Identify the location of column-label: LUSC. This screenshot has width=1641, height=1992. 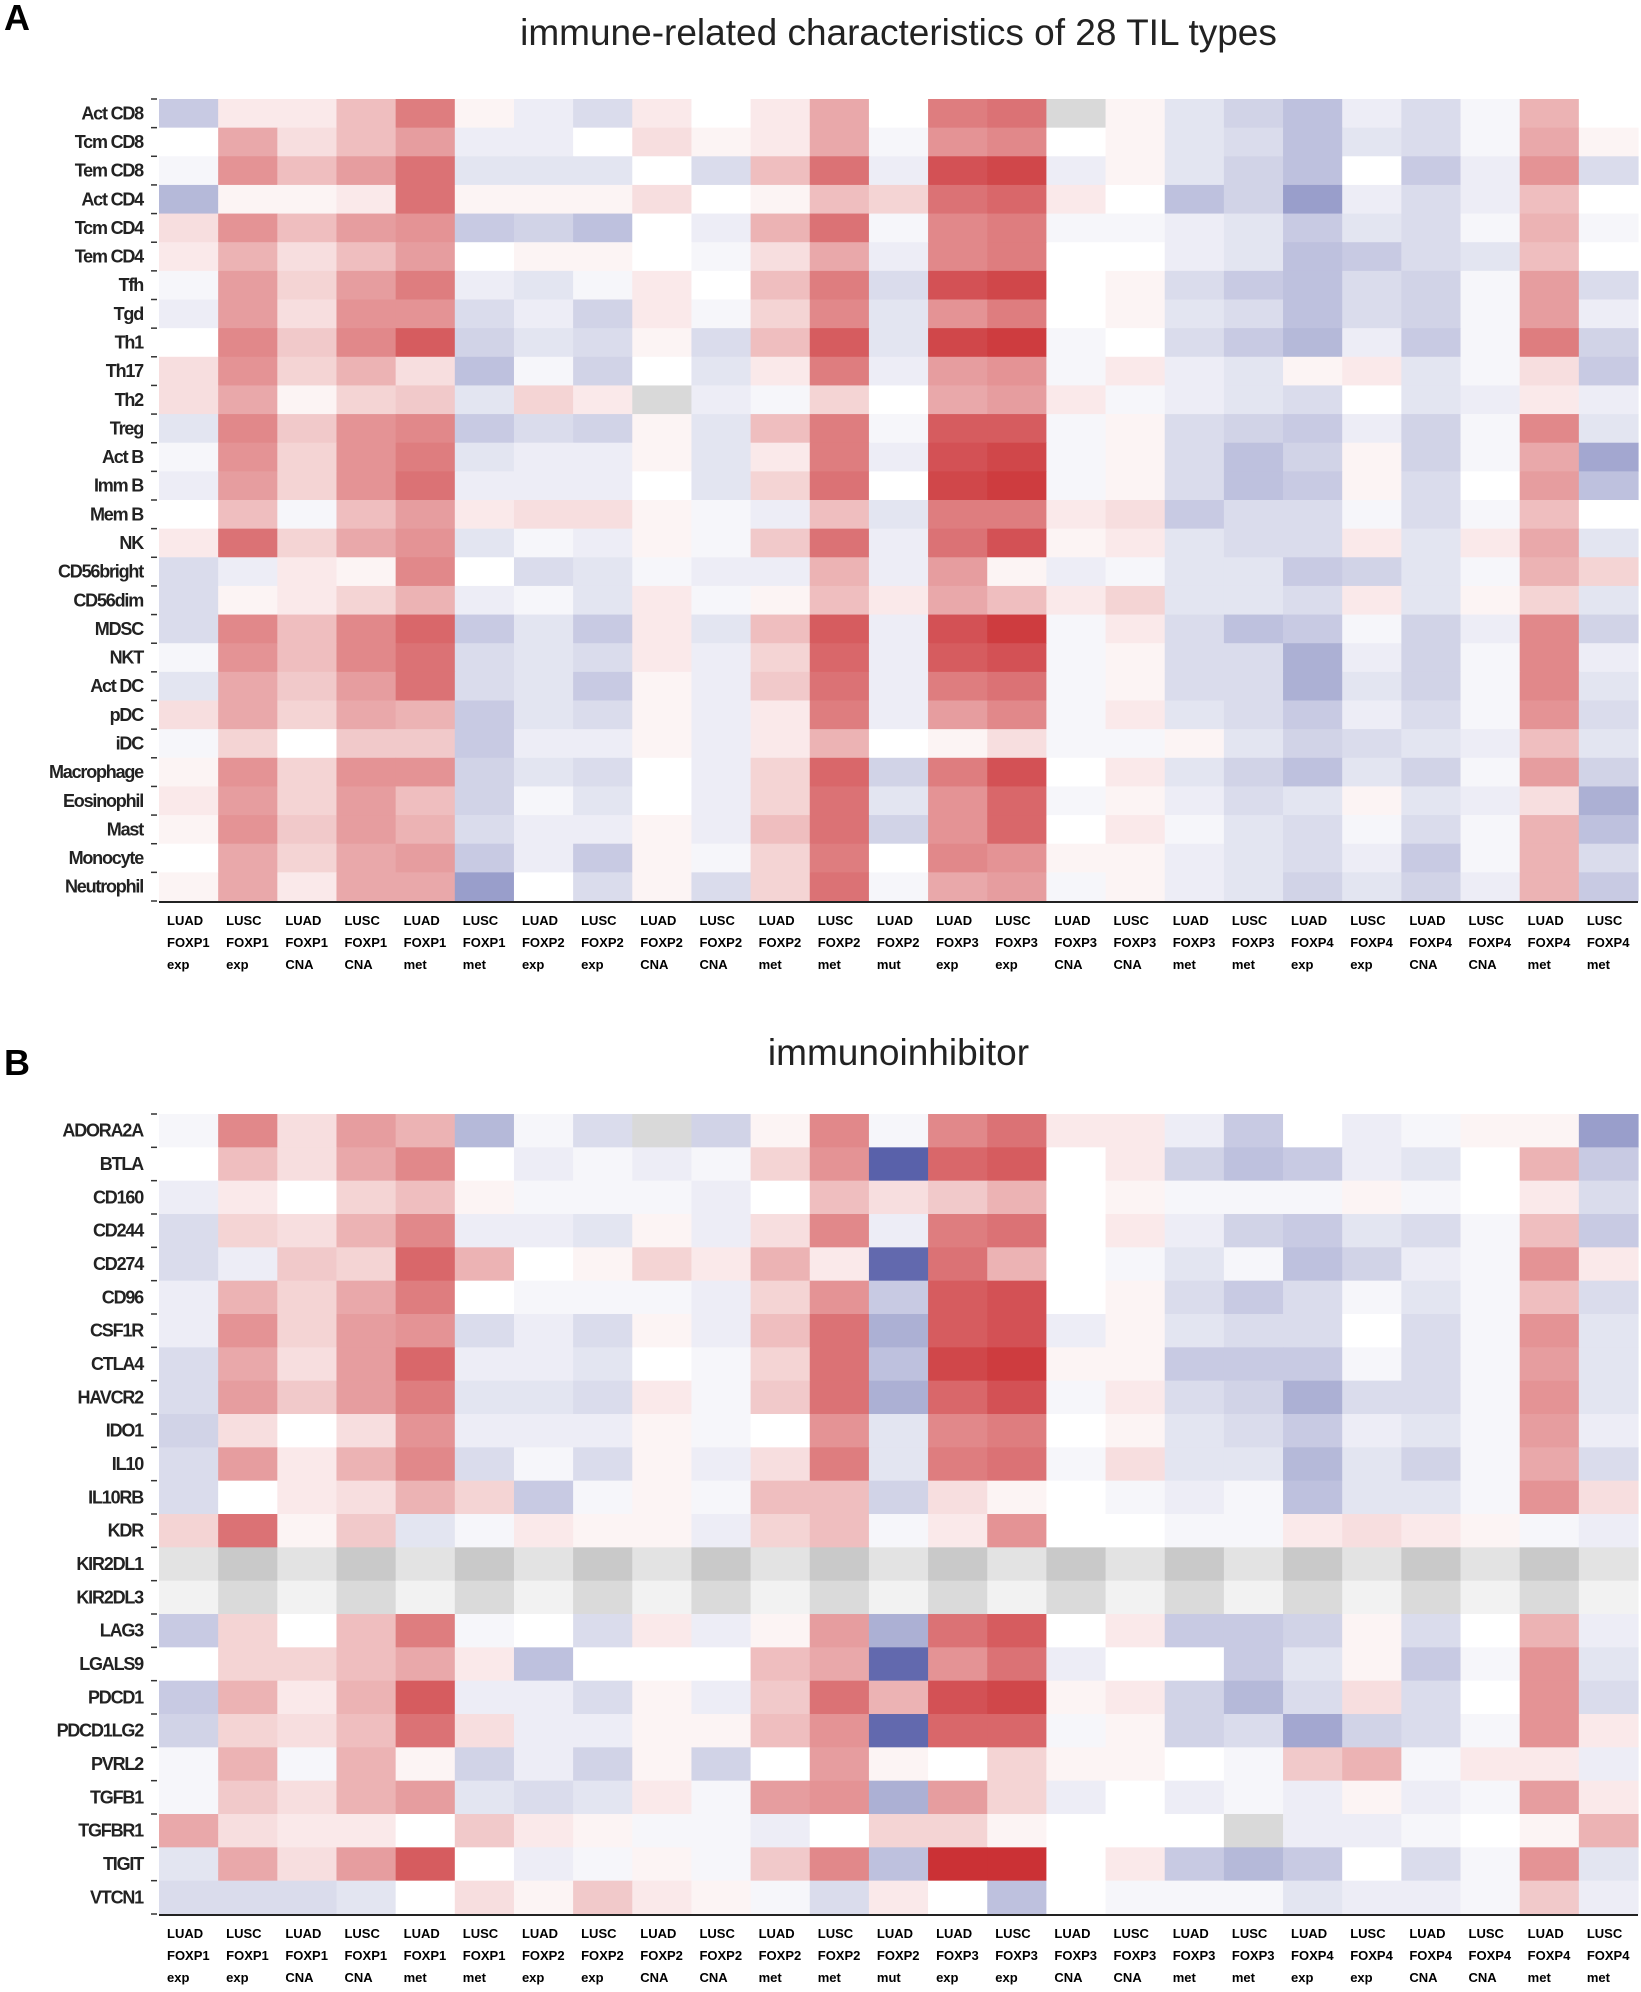
(717, 1933).